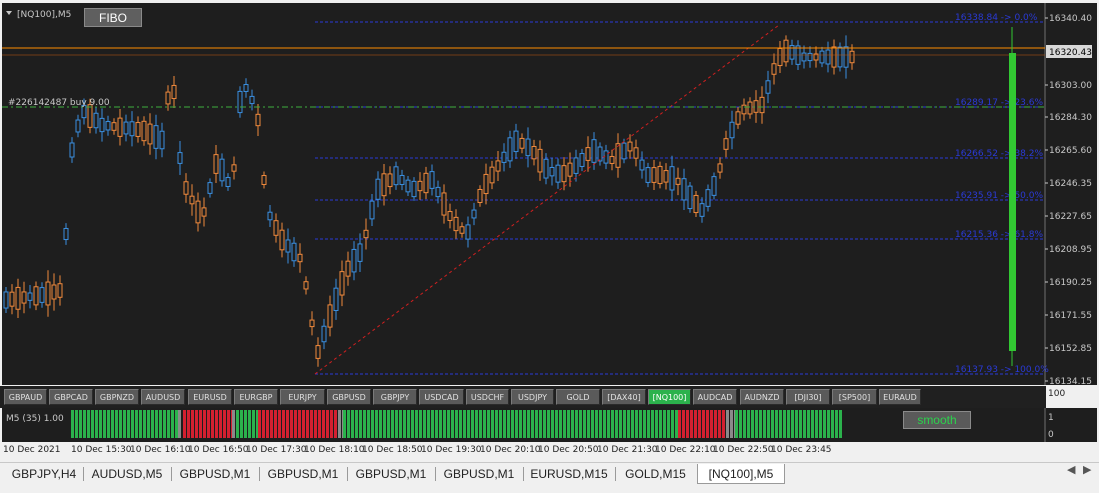 This screenshot has height=493, width=1099. I want to click on symbol-button-dax40: [DAX40], so click(624, 397).